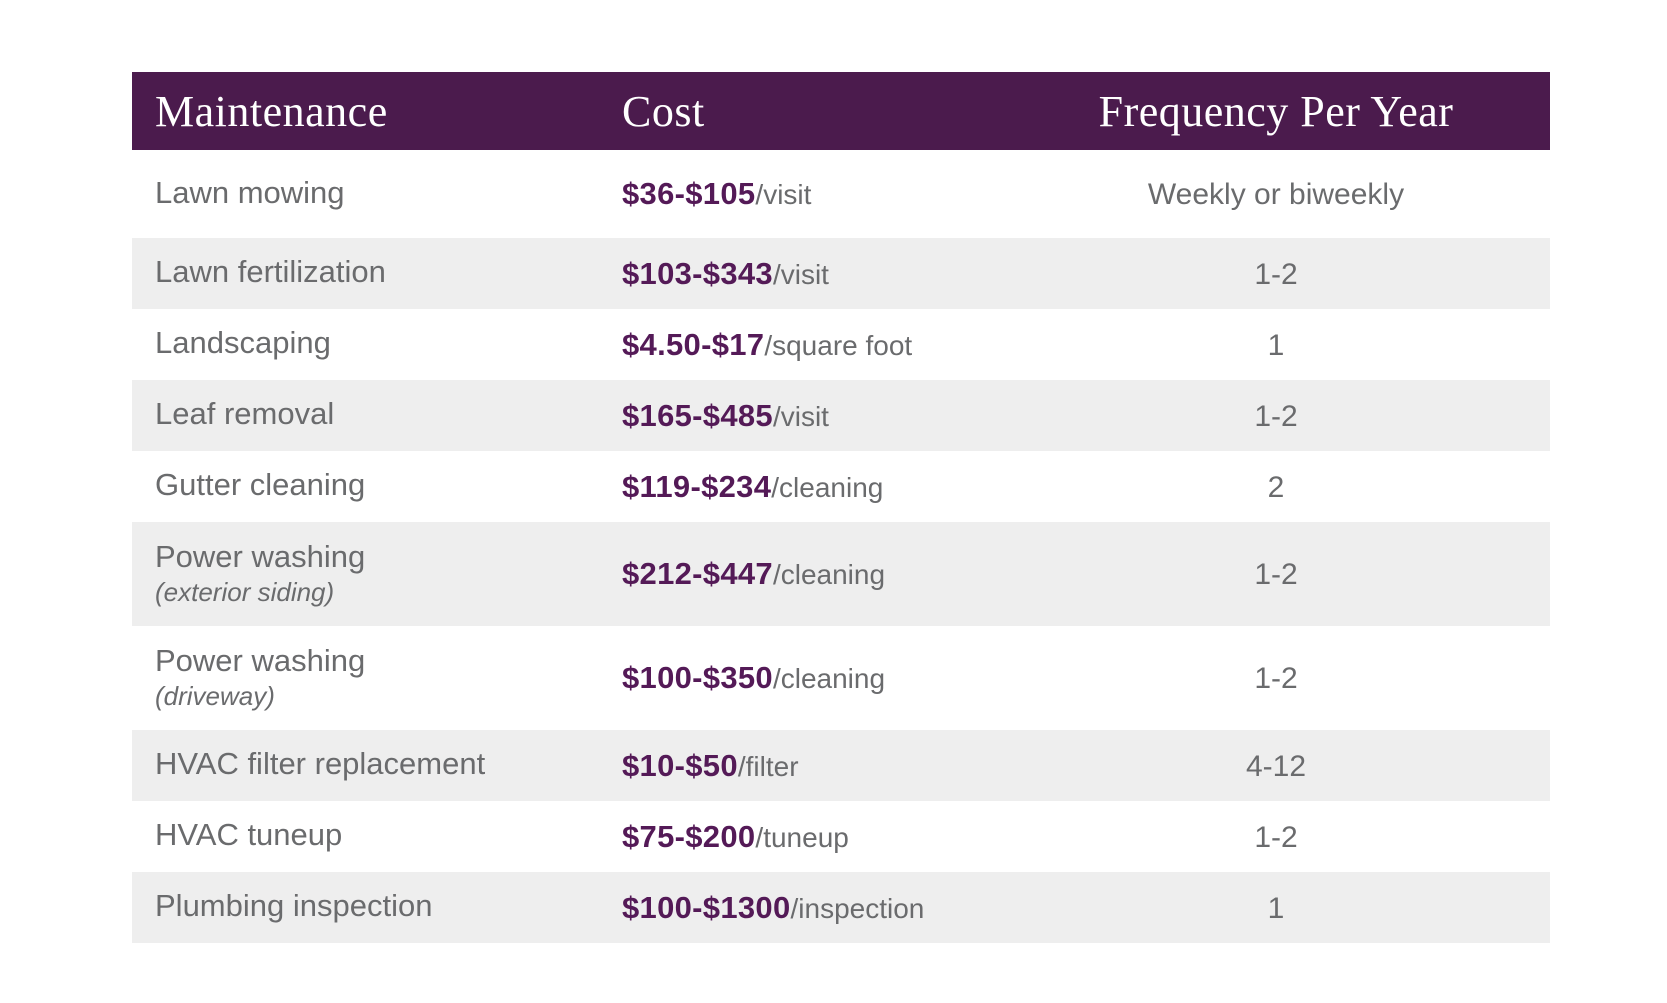 This screenshot has height=1003, width=1667. I want to click on table-row: Landscaping $4.50-$17/square foot 1, so click(841, 344).